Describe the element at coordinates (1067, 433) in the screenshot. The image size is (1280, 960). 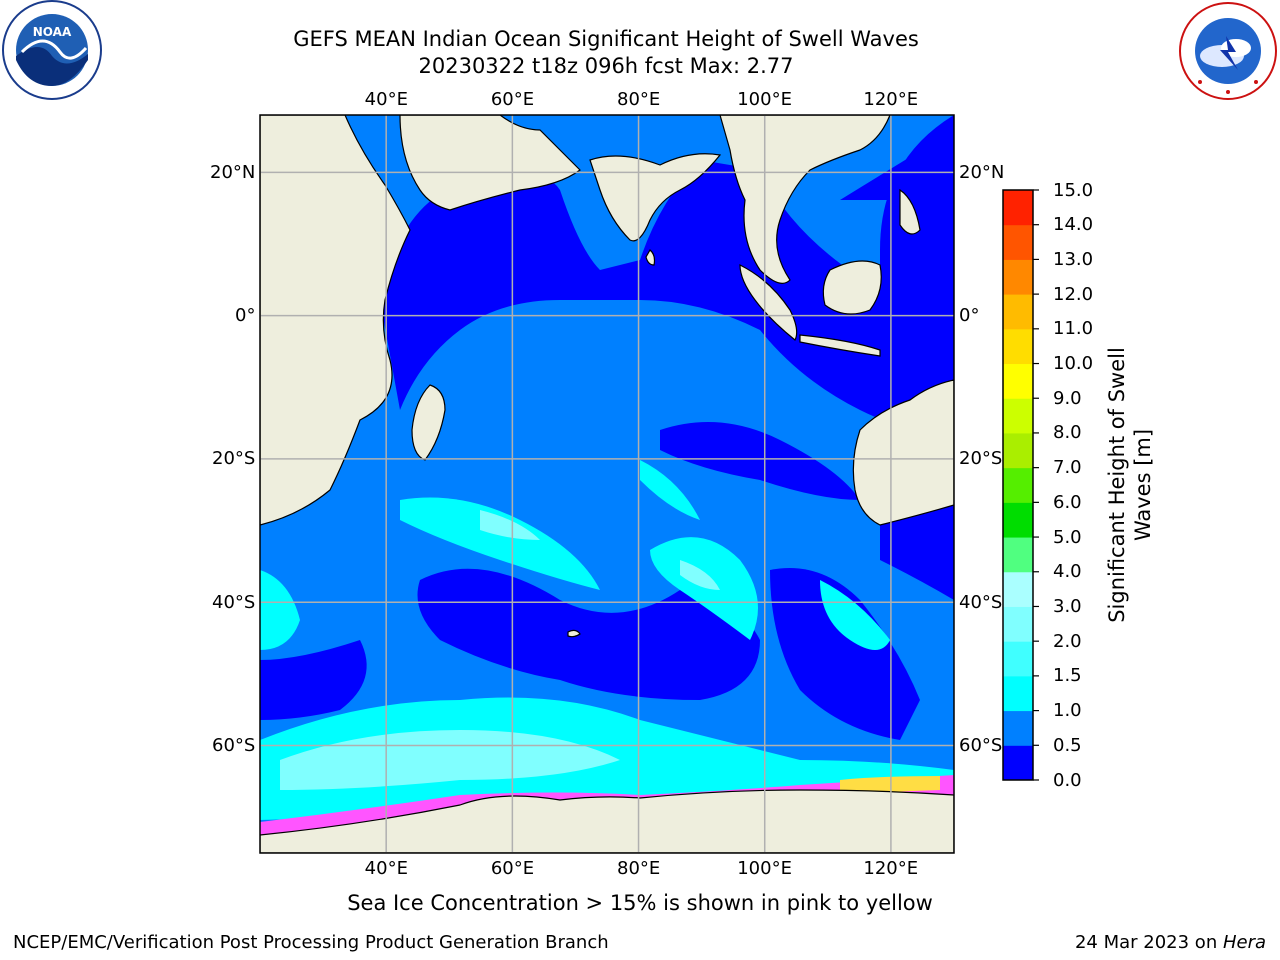
I see `colorbar-tick-label: 8.0` at that location.